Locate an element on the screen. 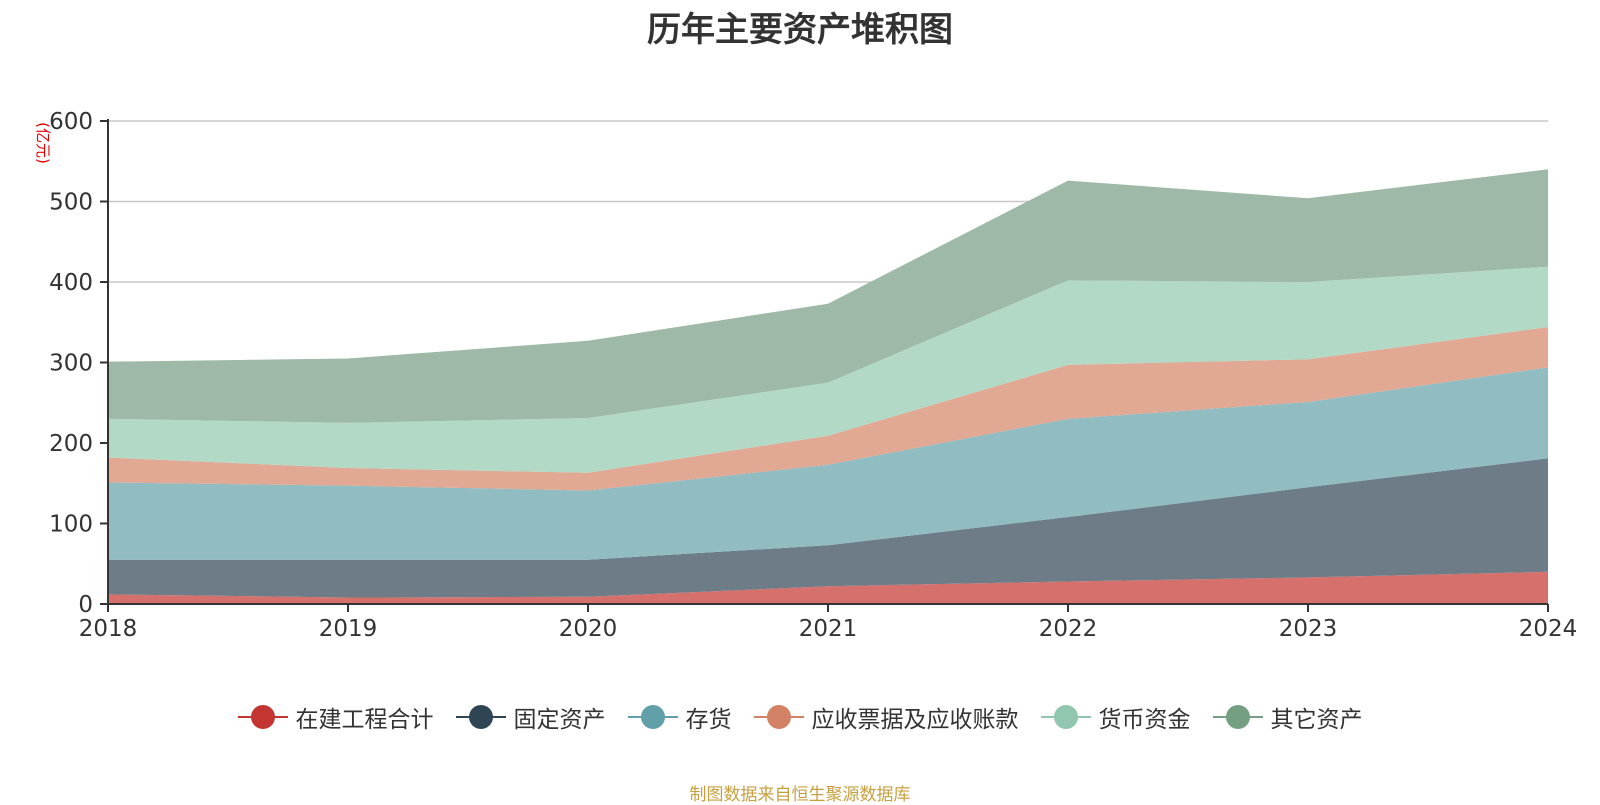  y-tick-label: 100 is located at coordinates (71, 525).